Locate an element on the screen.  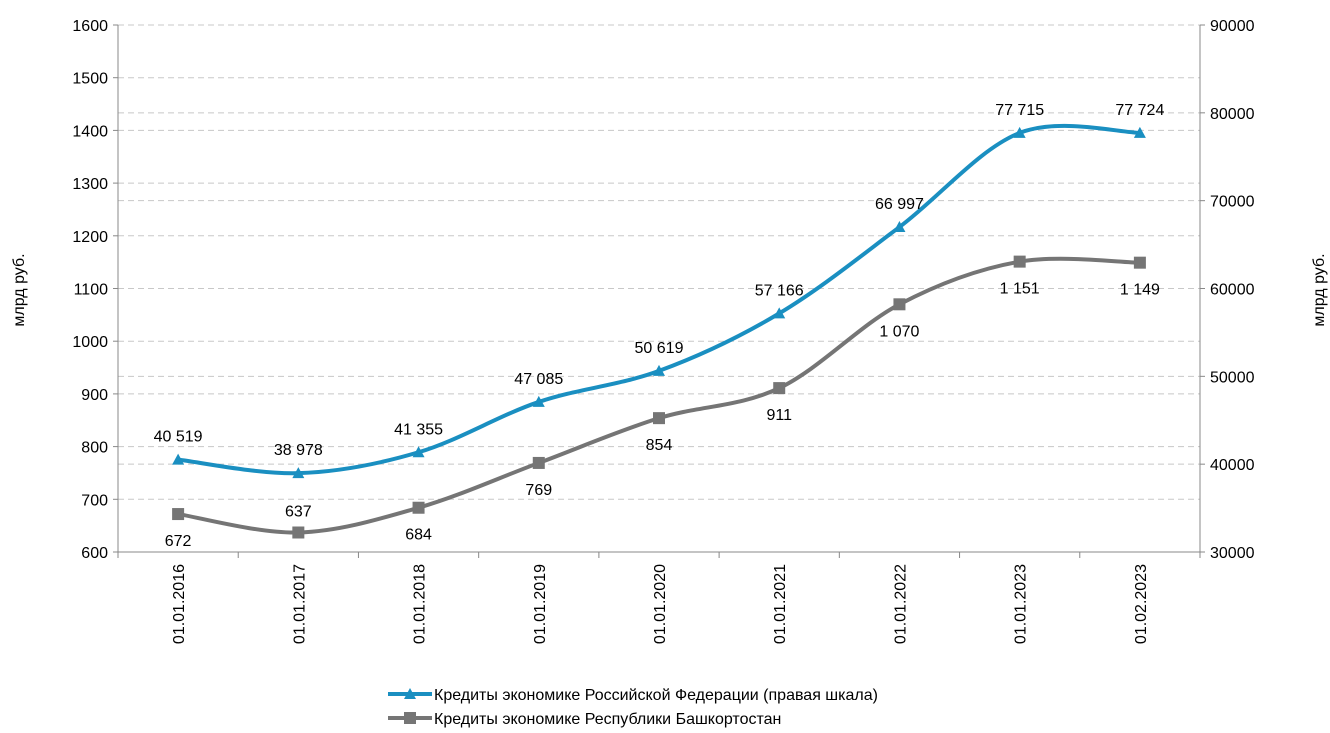
left-tick-label: 1600 is located at coordinates (90, 26).